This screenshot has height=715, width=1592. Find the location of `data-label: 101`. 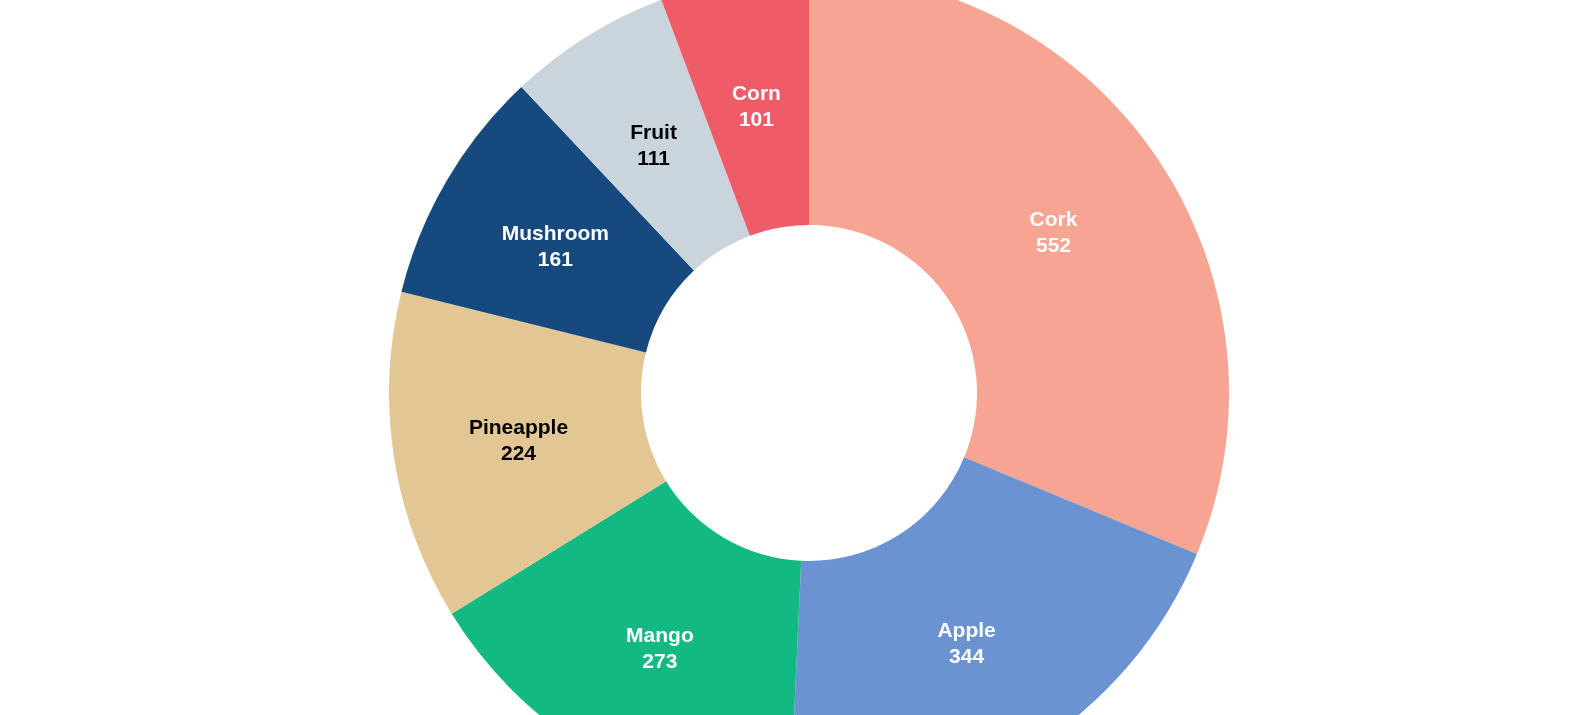

data-label: 101 is located at coordinates (756, 118).